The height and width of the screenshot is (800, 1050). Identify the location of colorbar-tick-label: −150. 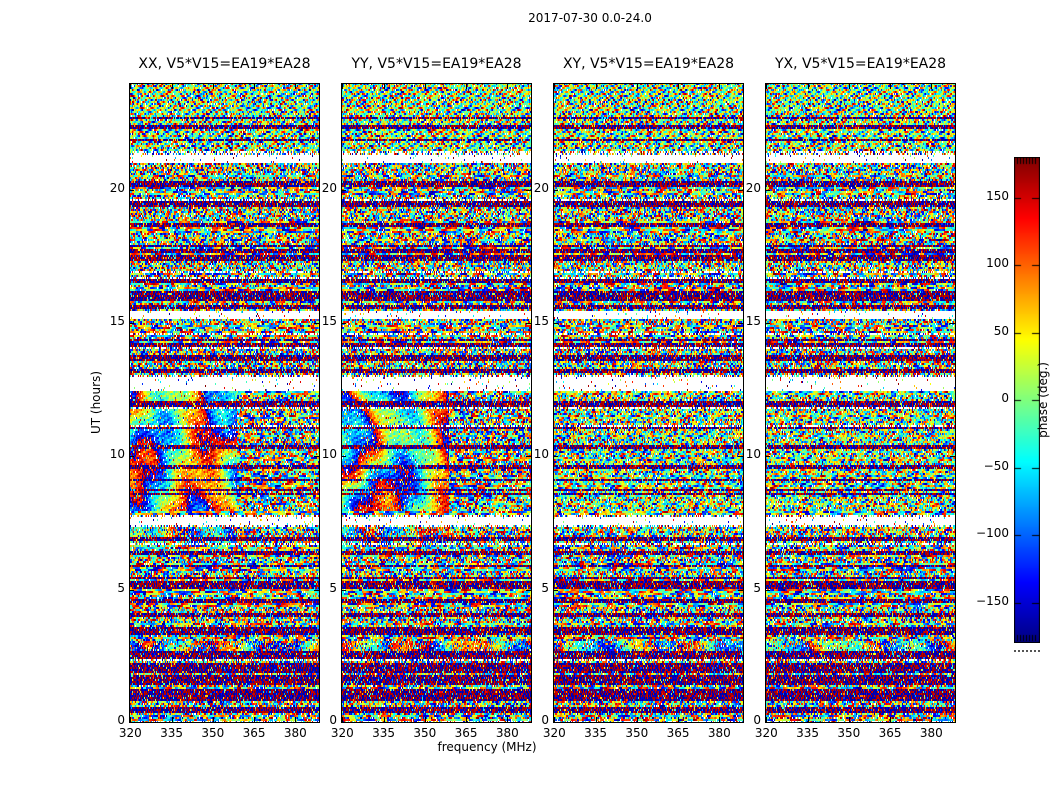
(992, 600).